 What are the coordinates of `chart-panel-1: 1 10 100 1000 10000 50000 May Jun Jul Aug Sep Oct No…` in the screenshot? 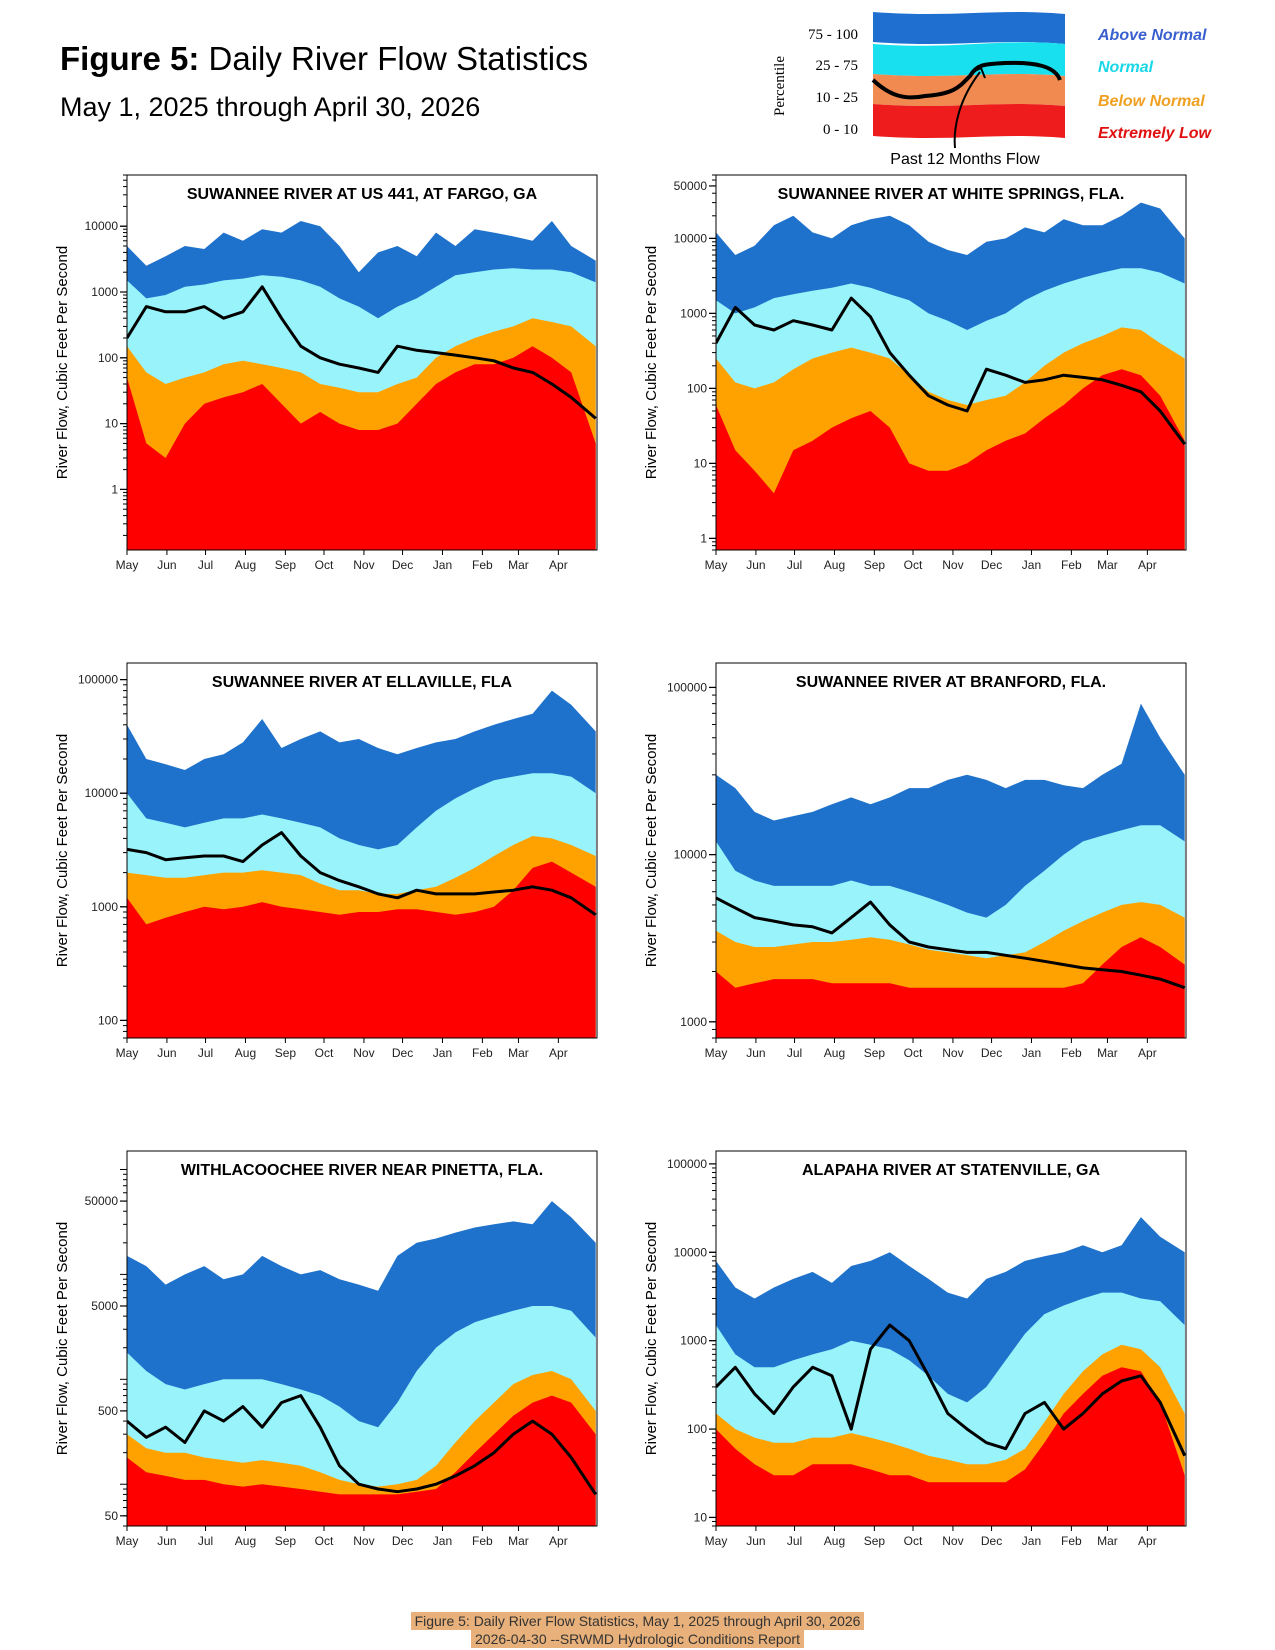 It's located at (937, 380).